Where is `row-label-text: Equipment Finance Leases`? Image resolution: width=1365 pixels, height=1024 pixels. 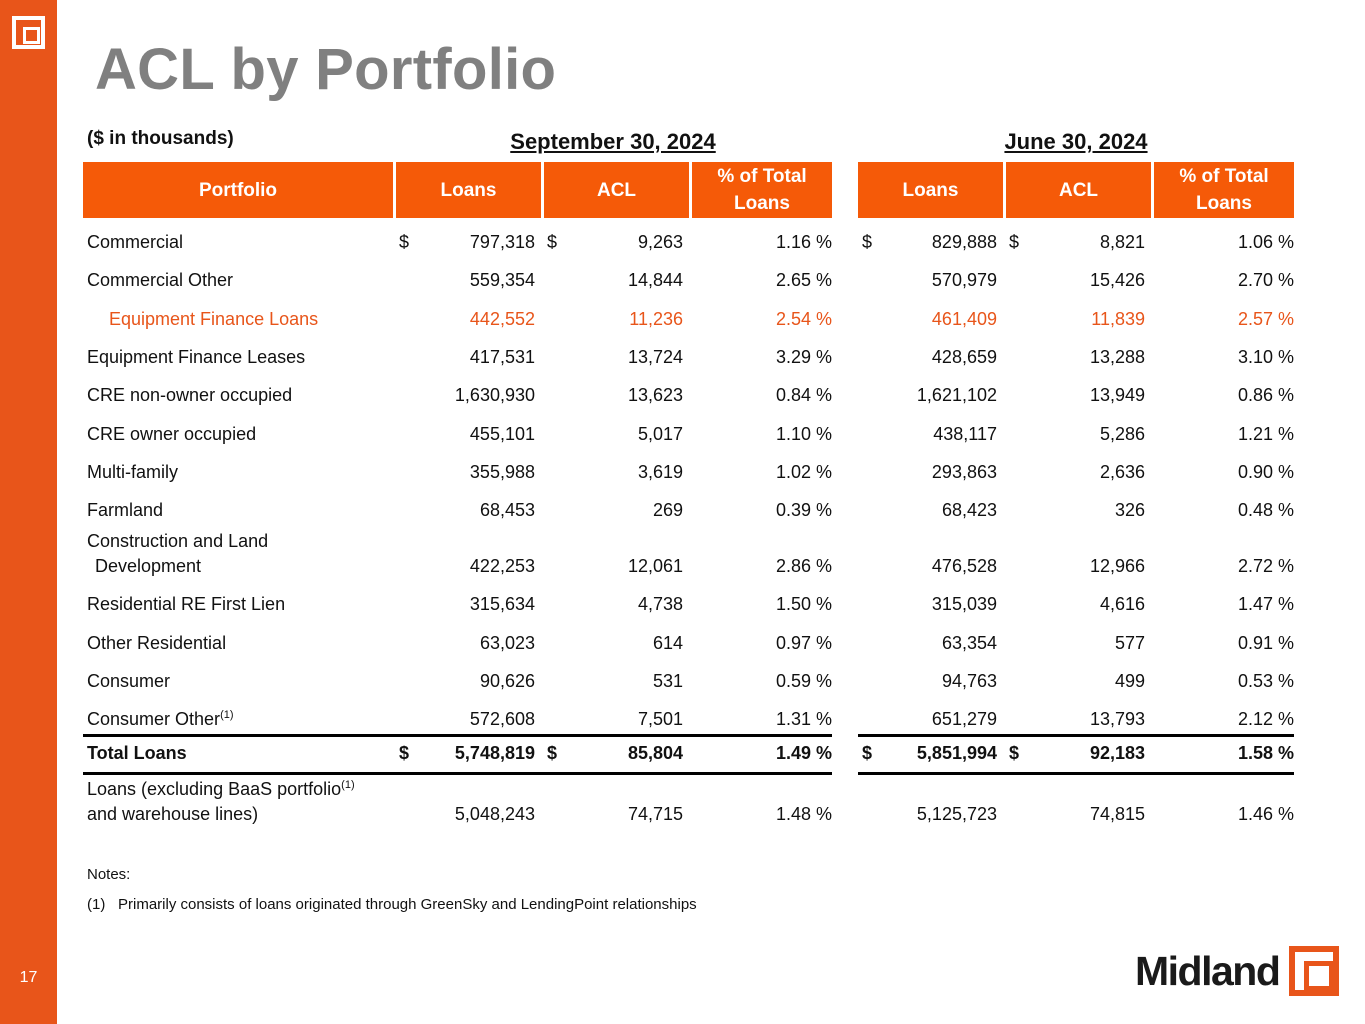 row-label-text: Equipment Finance Leases is located at coordinates (196, 357).